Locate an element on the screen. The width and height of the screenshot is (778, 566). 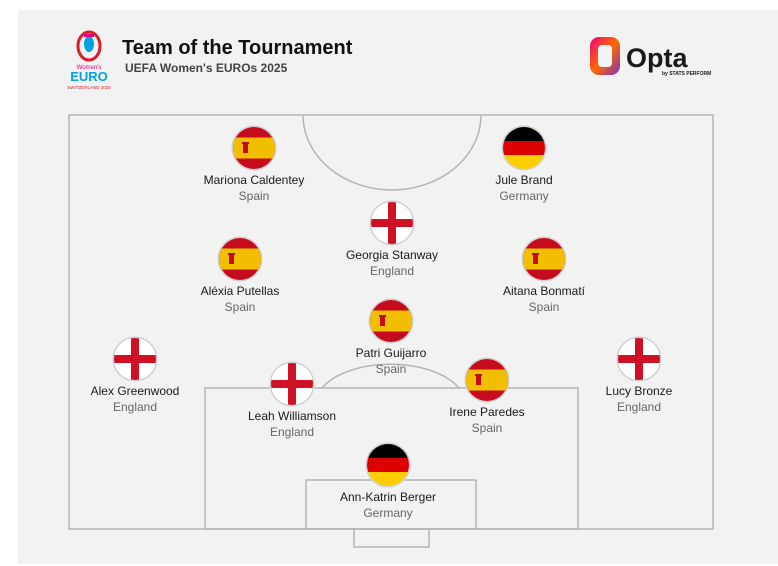
player-card: Alex Greenwood England is located at coordinates (135, 376).